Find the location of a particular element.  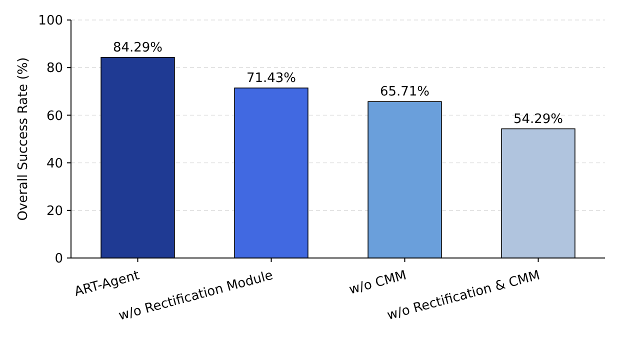

x-tick-label: w/o CMM is located at coordinates (378, 283).